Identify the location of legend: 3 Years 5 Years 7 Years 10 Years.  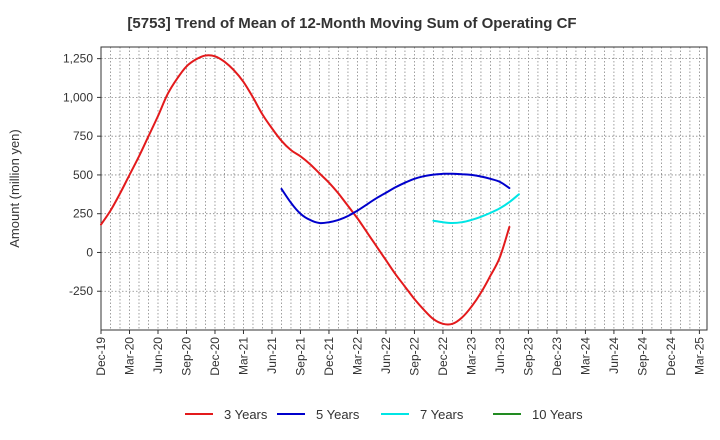
(384, 414).